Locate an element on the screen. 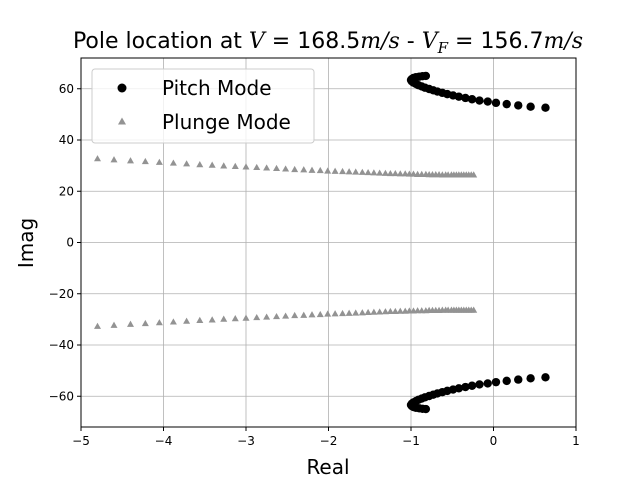 This screenshot has width=640, height=480. legend-label-pitch-mode: Pitch Mode is located at coordinates (217, 88).